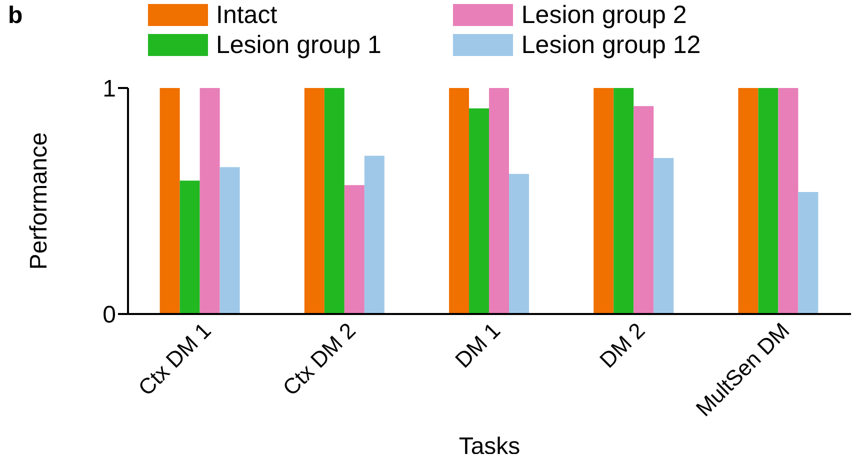 The width and height of the screenshot is (859, 462). I want to click on x-axis-title: Tasks, so click(489, 446).